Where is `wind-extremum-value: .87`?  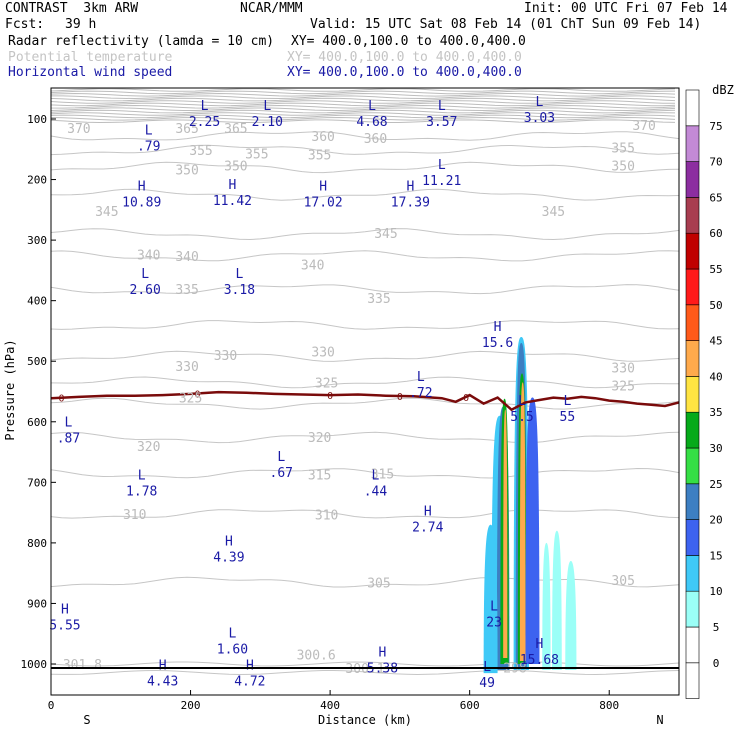 wind-extremum-value: .87 is located at coordinates (68, 438).